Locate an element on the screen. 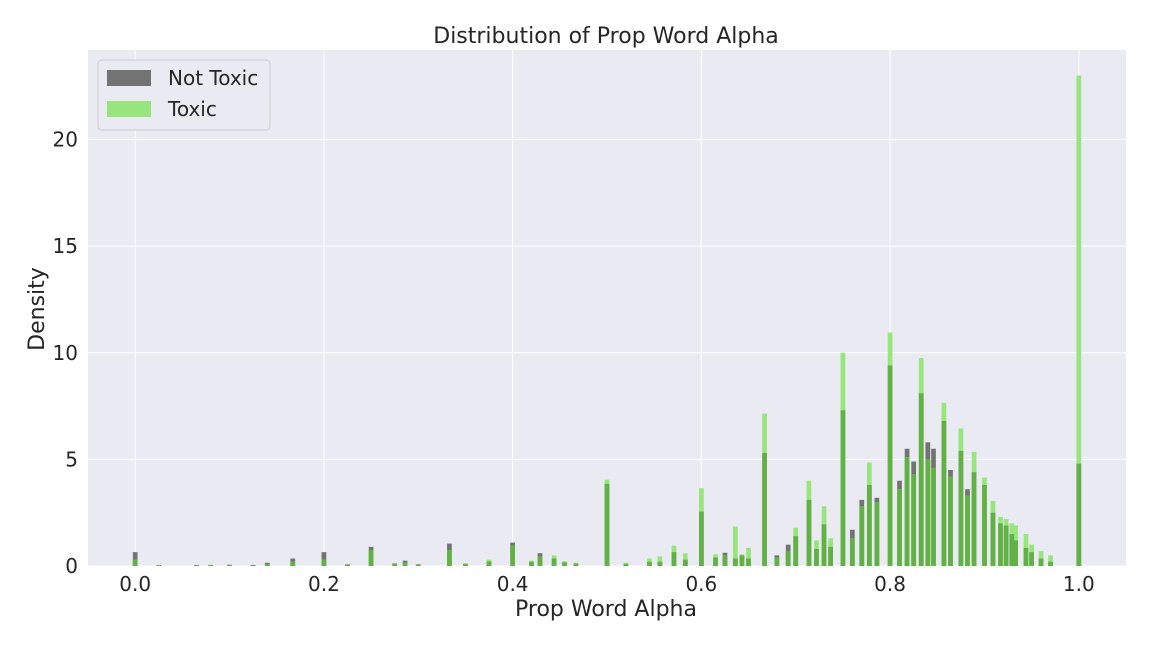 This screenshot has height=648, width=1152. y-tick-label: 10 is located at coordinates (65, 353).